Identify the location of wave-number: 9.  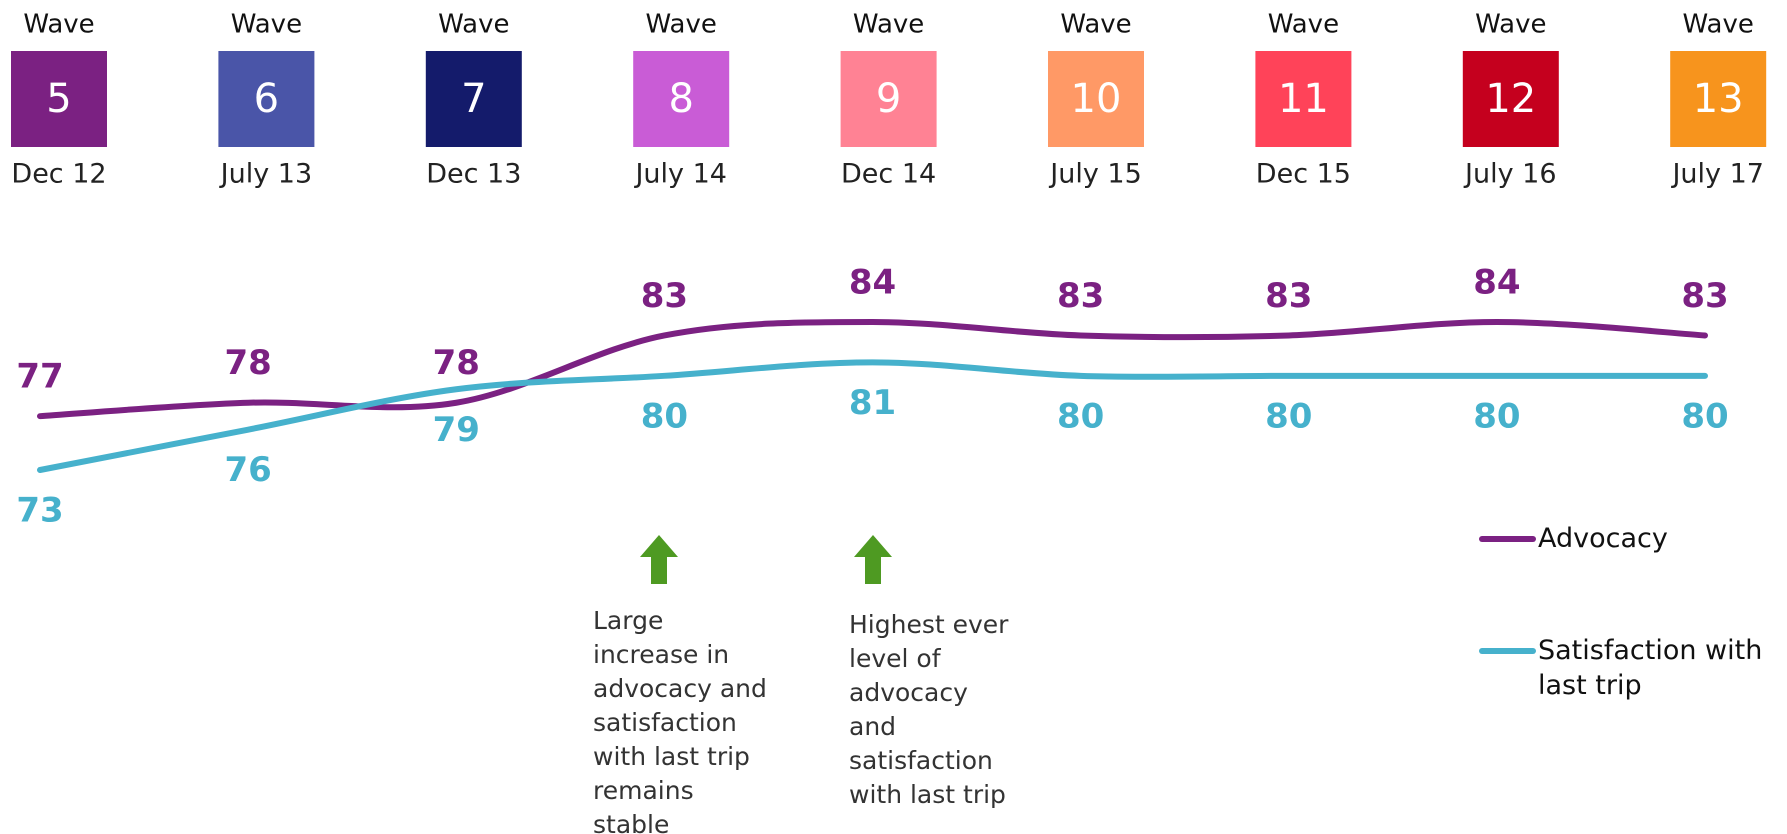
(888, 99).